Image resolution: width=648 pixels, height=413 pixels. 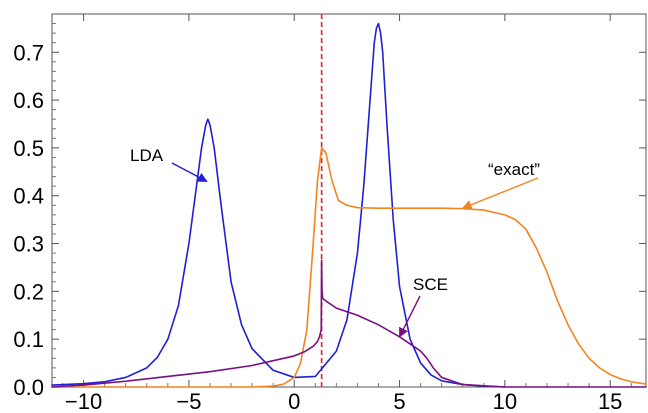 I want to click on y-tick-label: 0.7, so click(x=28, y=52).